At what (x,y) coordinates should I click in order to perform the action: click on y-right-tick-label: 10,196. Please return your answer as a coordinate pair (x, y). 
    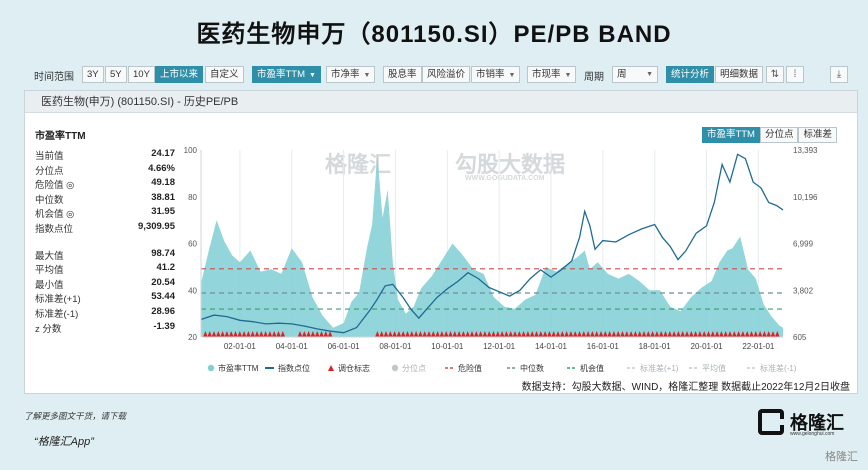
    Looking at the image, I should click on (805, 197).